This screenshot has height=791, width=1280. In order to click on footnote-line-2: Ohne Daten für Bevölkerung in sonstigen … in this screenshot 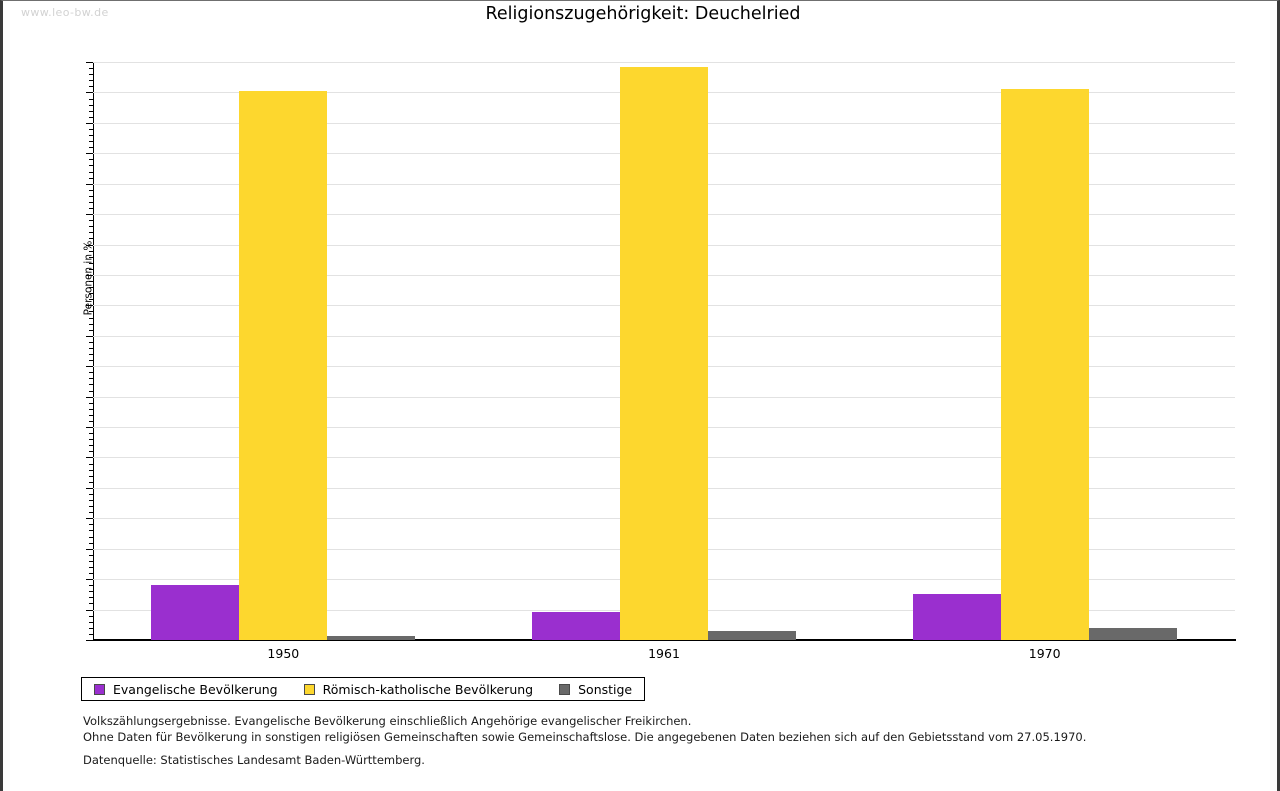, I will do `click(585, 737)`.